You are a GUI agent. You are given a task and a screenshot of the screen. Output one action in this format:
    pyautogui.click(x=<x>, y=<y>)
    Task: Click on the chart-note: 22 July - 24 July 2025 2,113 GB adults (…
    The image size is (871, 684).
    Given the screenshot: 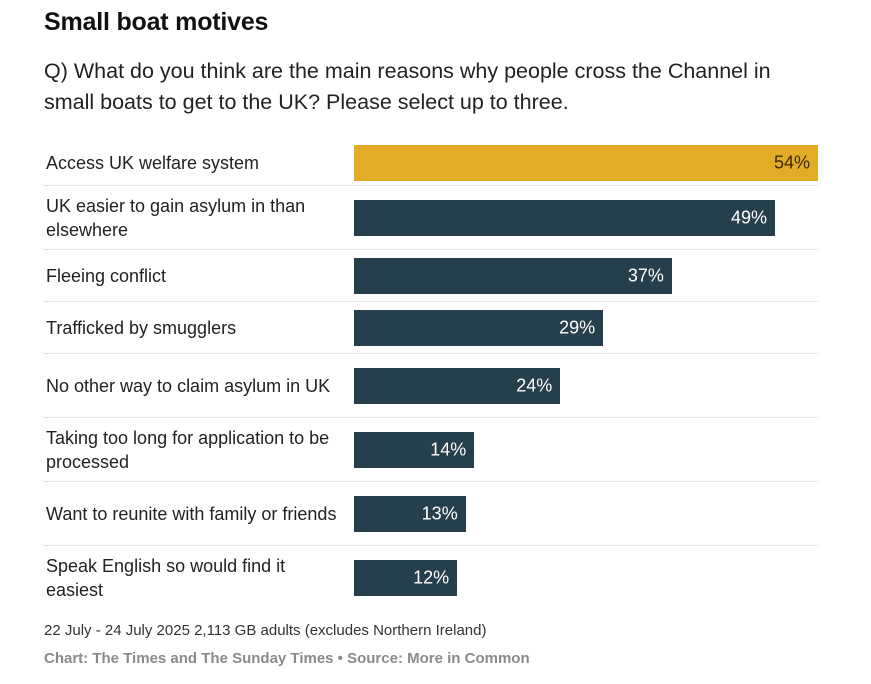 What is the action you would take?
    pyautogui.click(x=265, y=630)
    